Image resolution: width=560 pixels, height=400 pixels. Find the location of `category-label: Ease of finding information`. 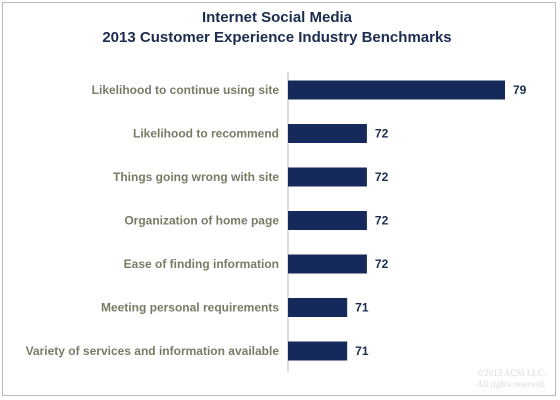

category-label: Ease of finding information is located at coordinates (201, 264).